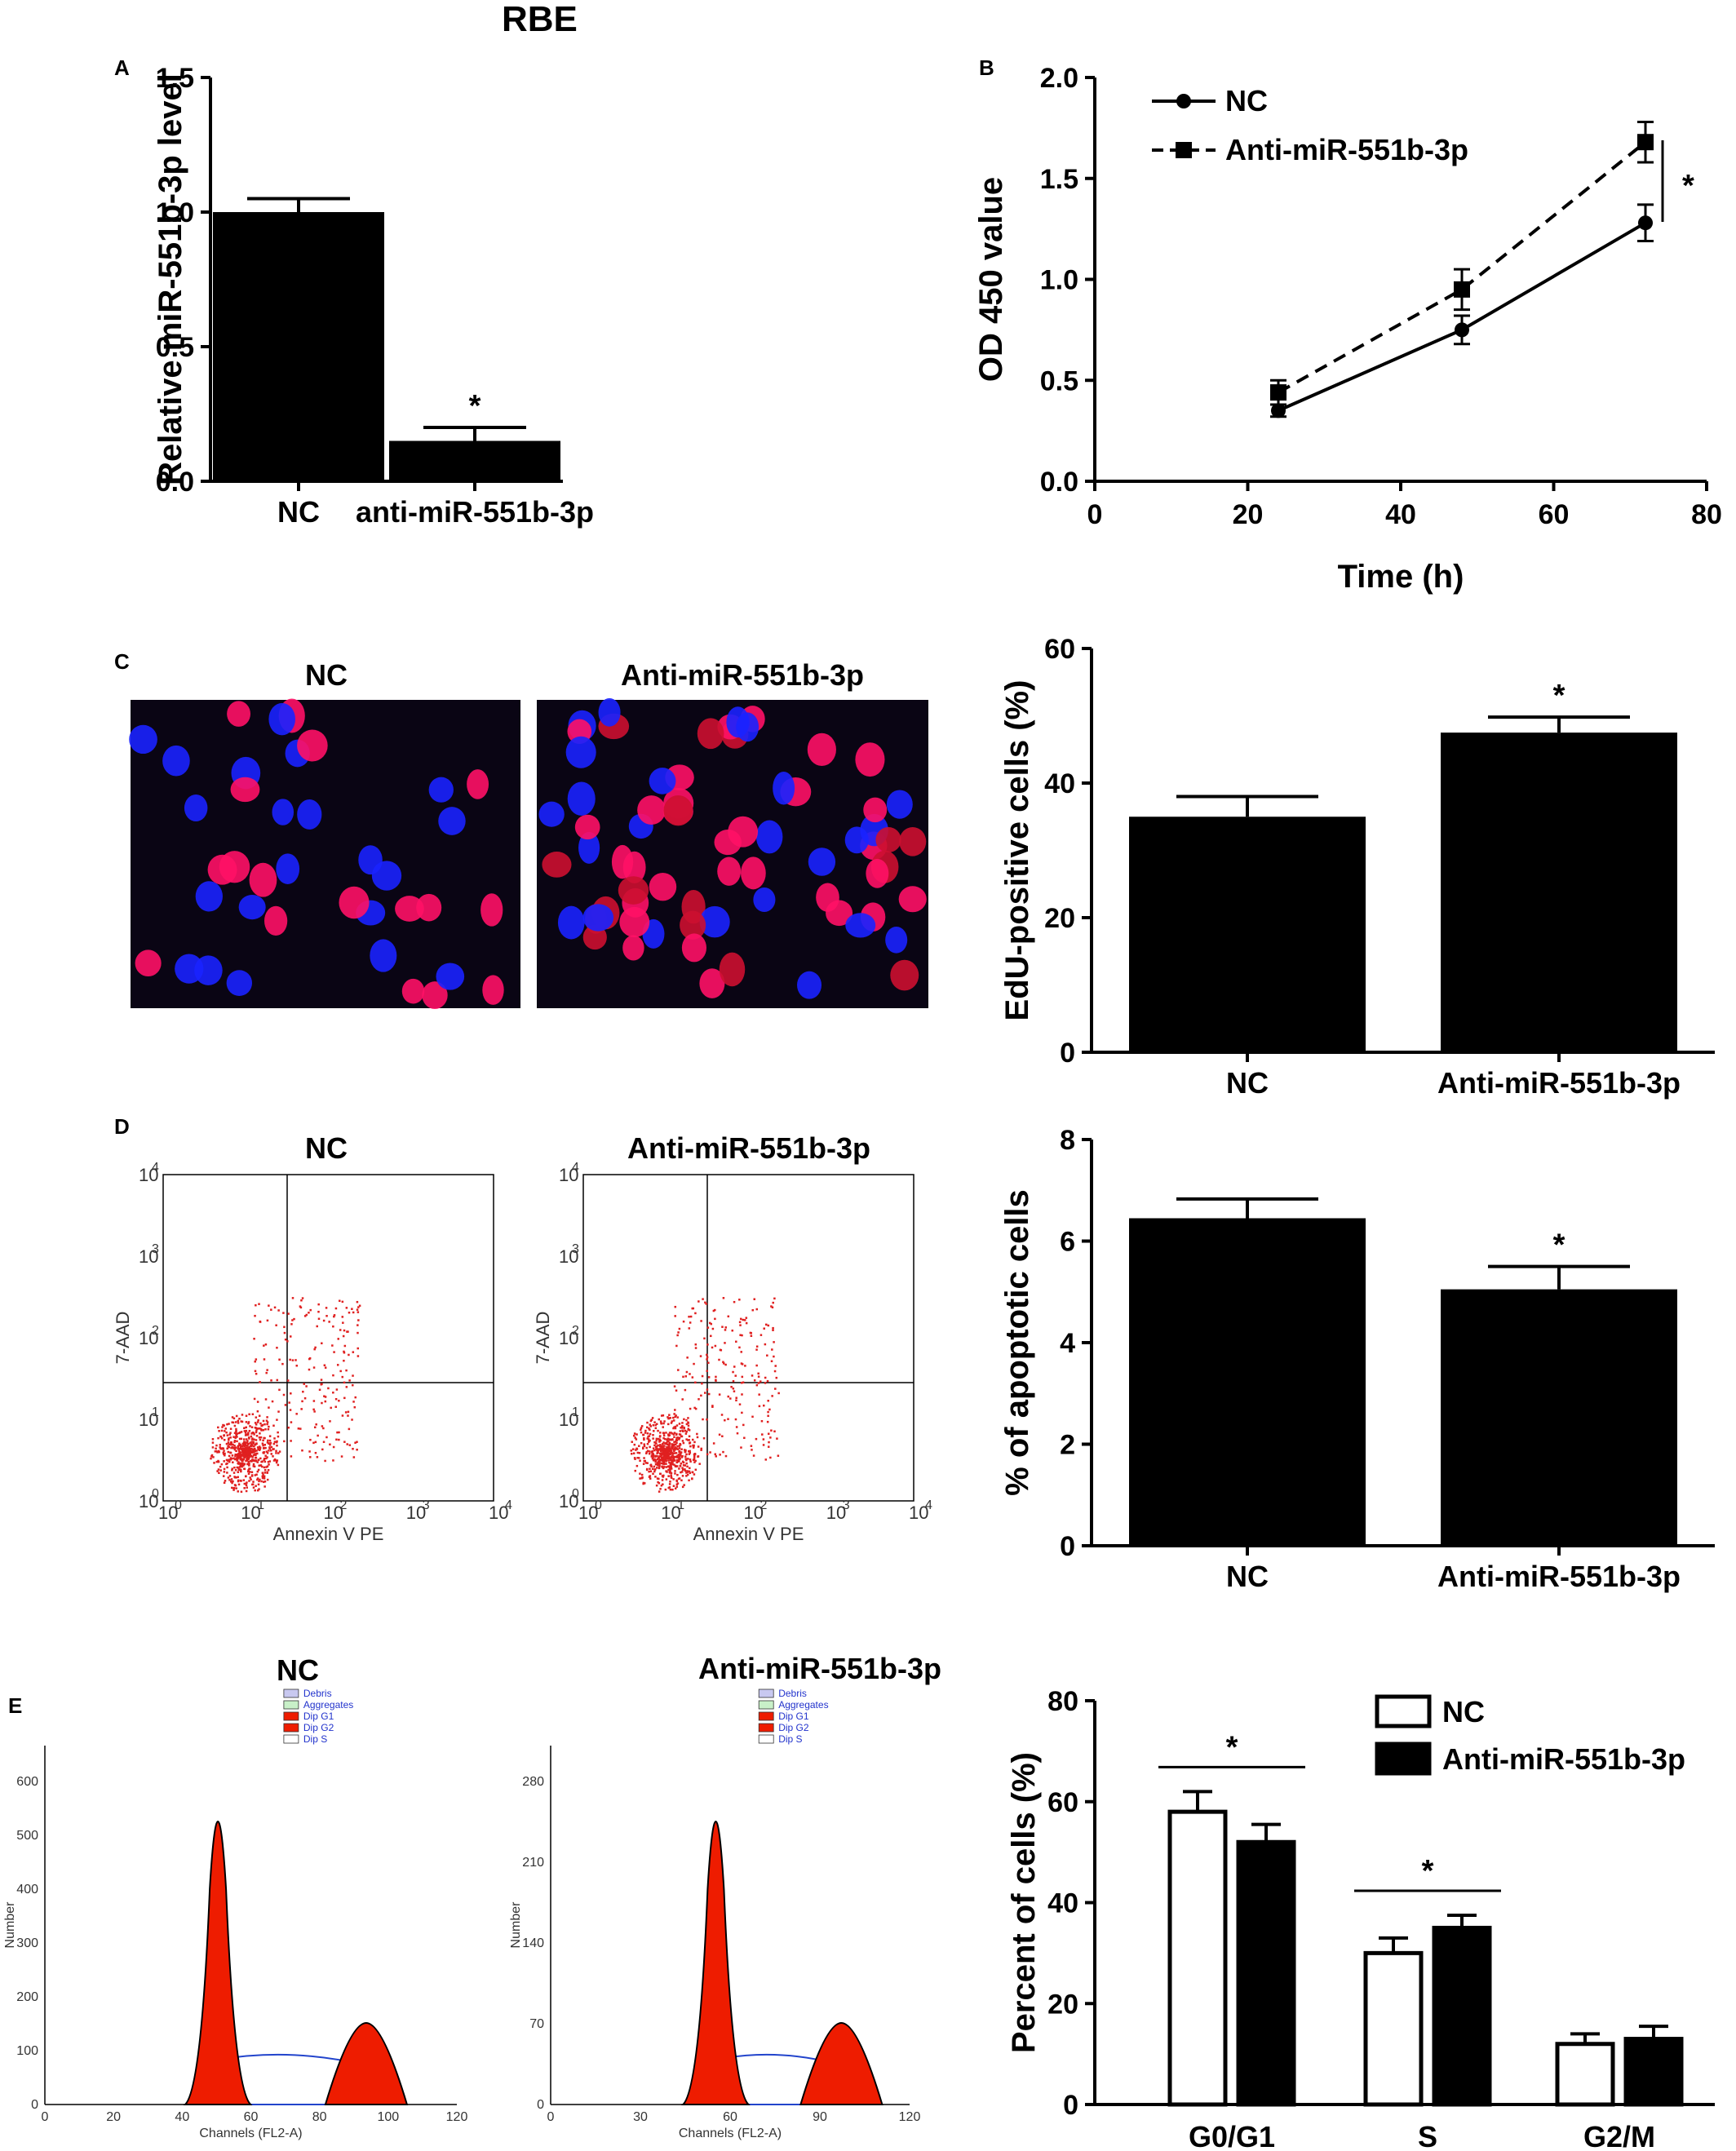 The height and width of the screenshot is (2151, 1736). Describe the element at coordinates (1062, 1701) in the screenshot. I see `y-tick-label: 80` at that location.